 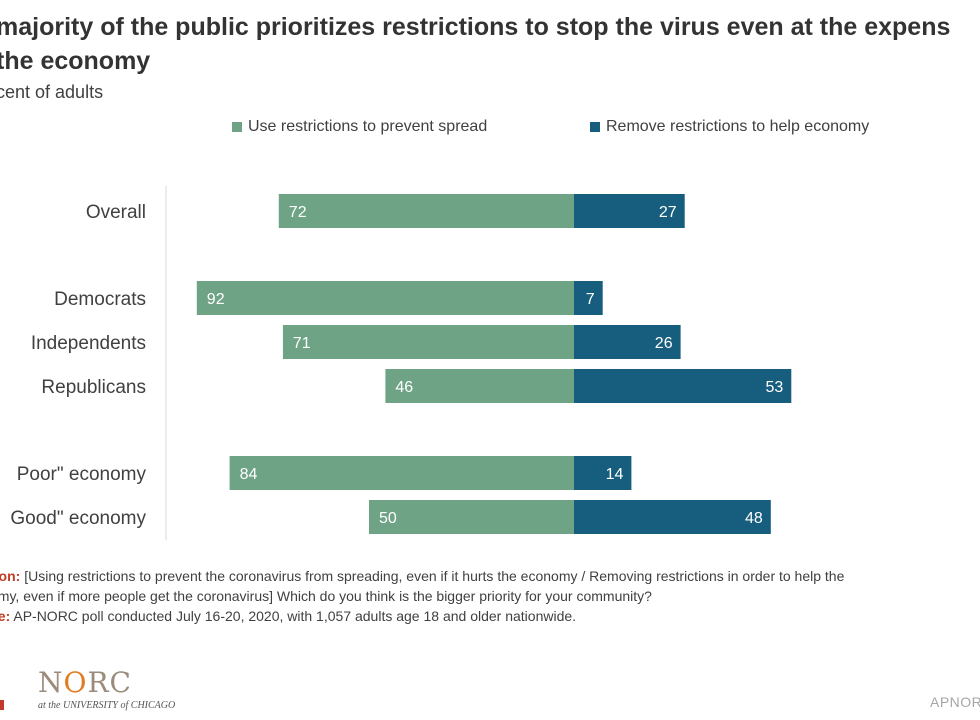 I want to click on brand-mark, so click(x=2, y=705).